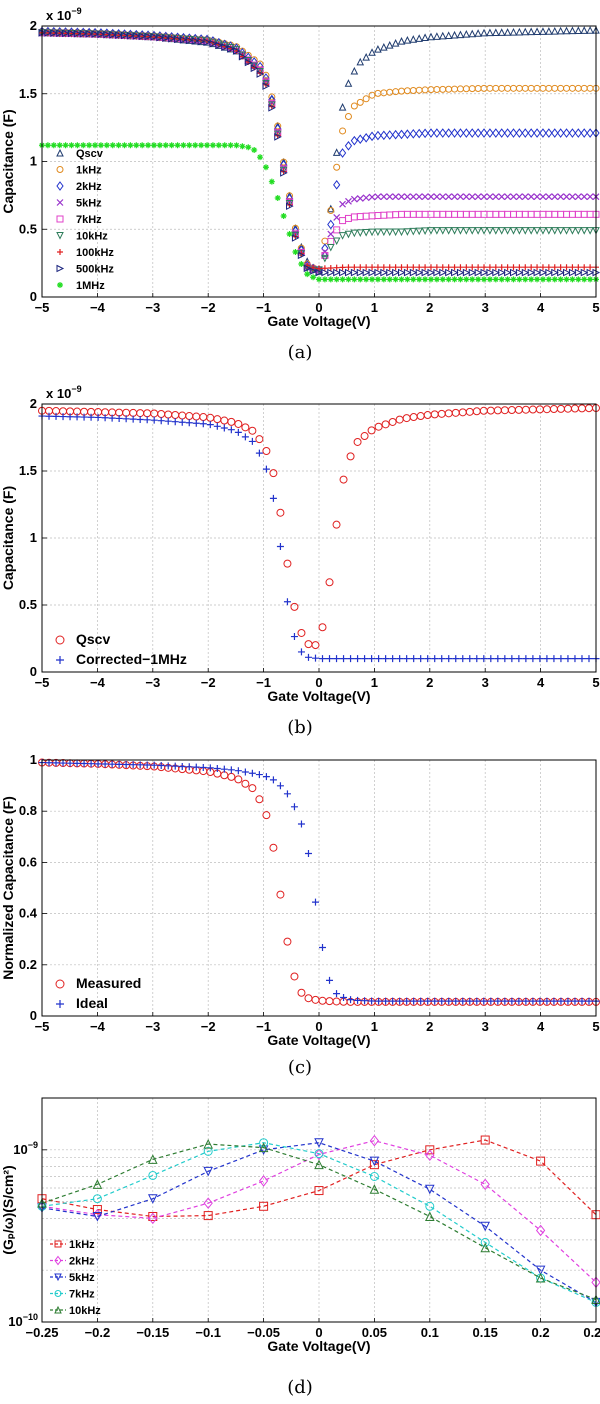  I want to click on legend-label: 7kHz, so click(82, 1295).